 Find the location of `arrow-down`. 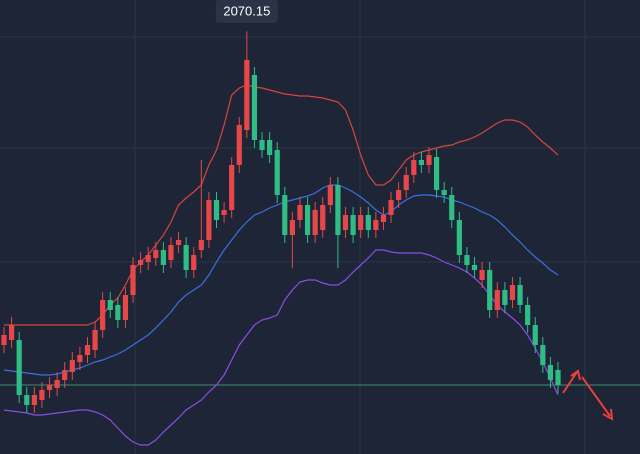

arrow-down is located at coordinates (596, 396).